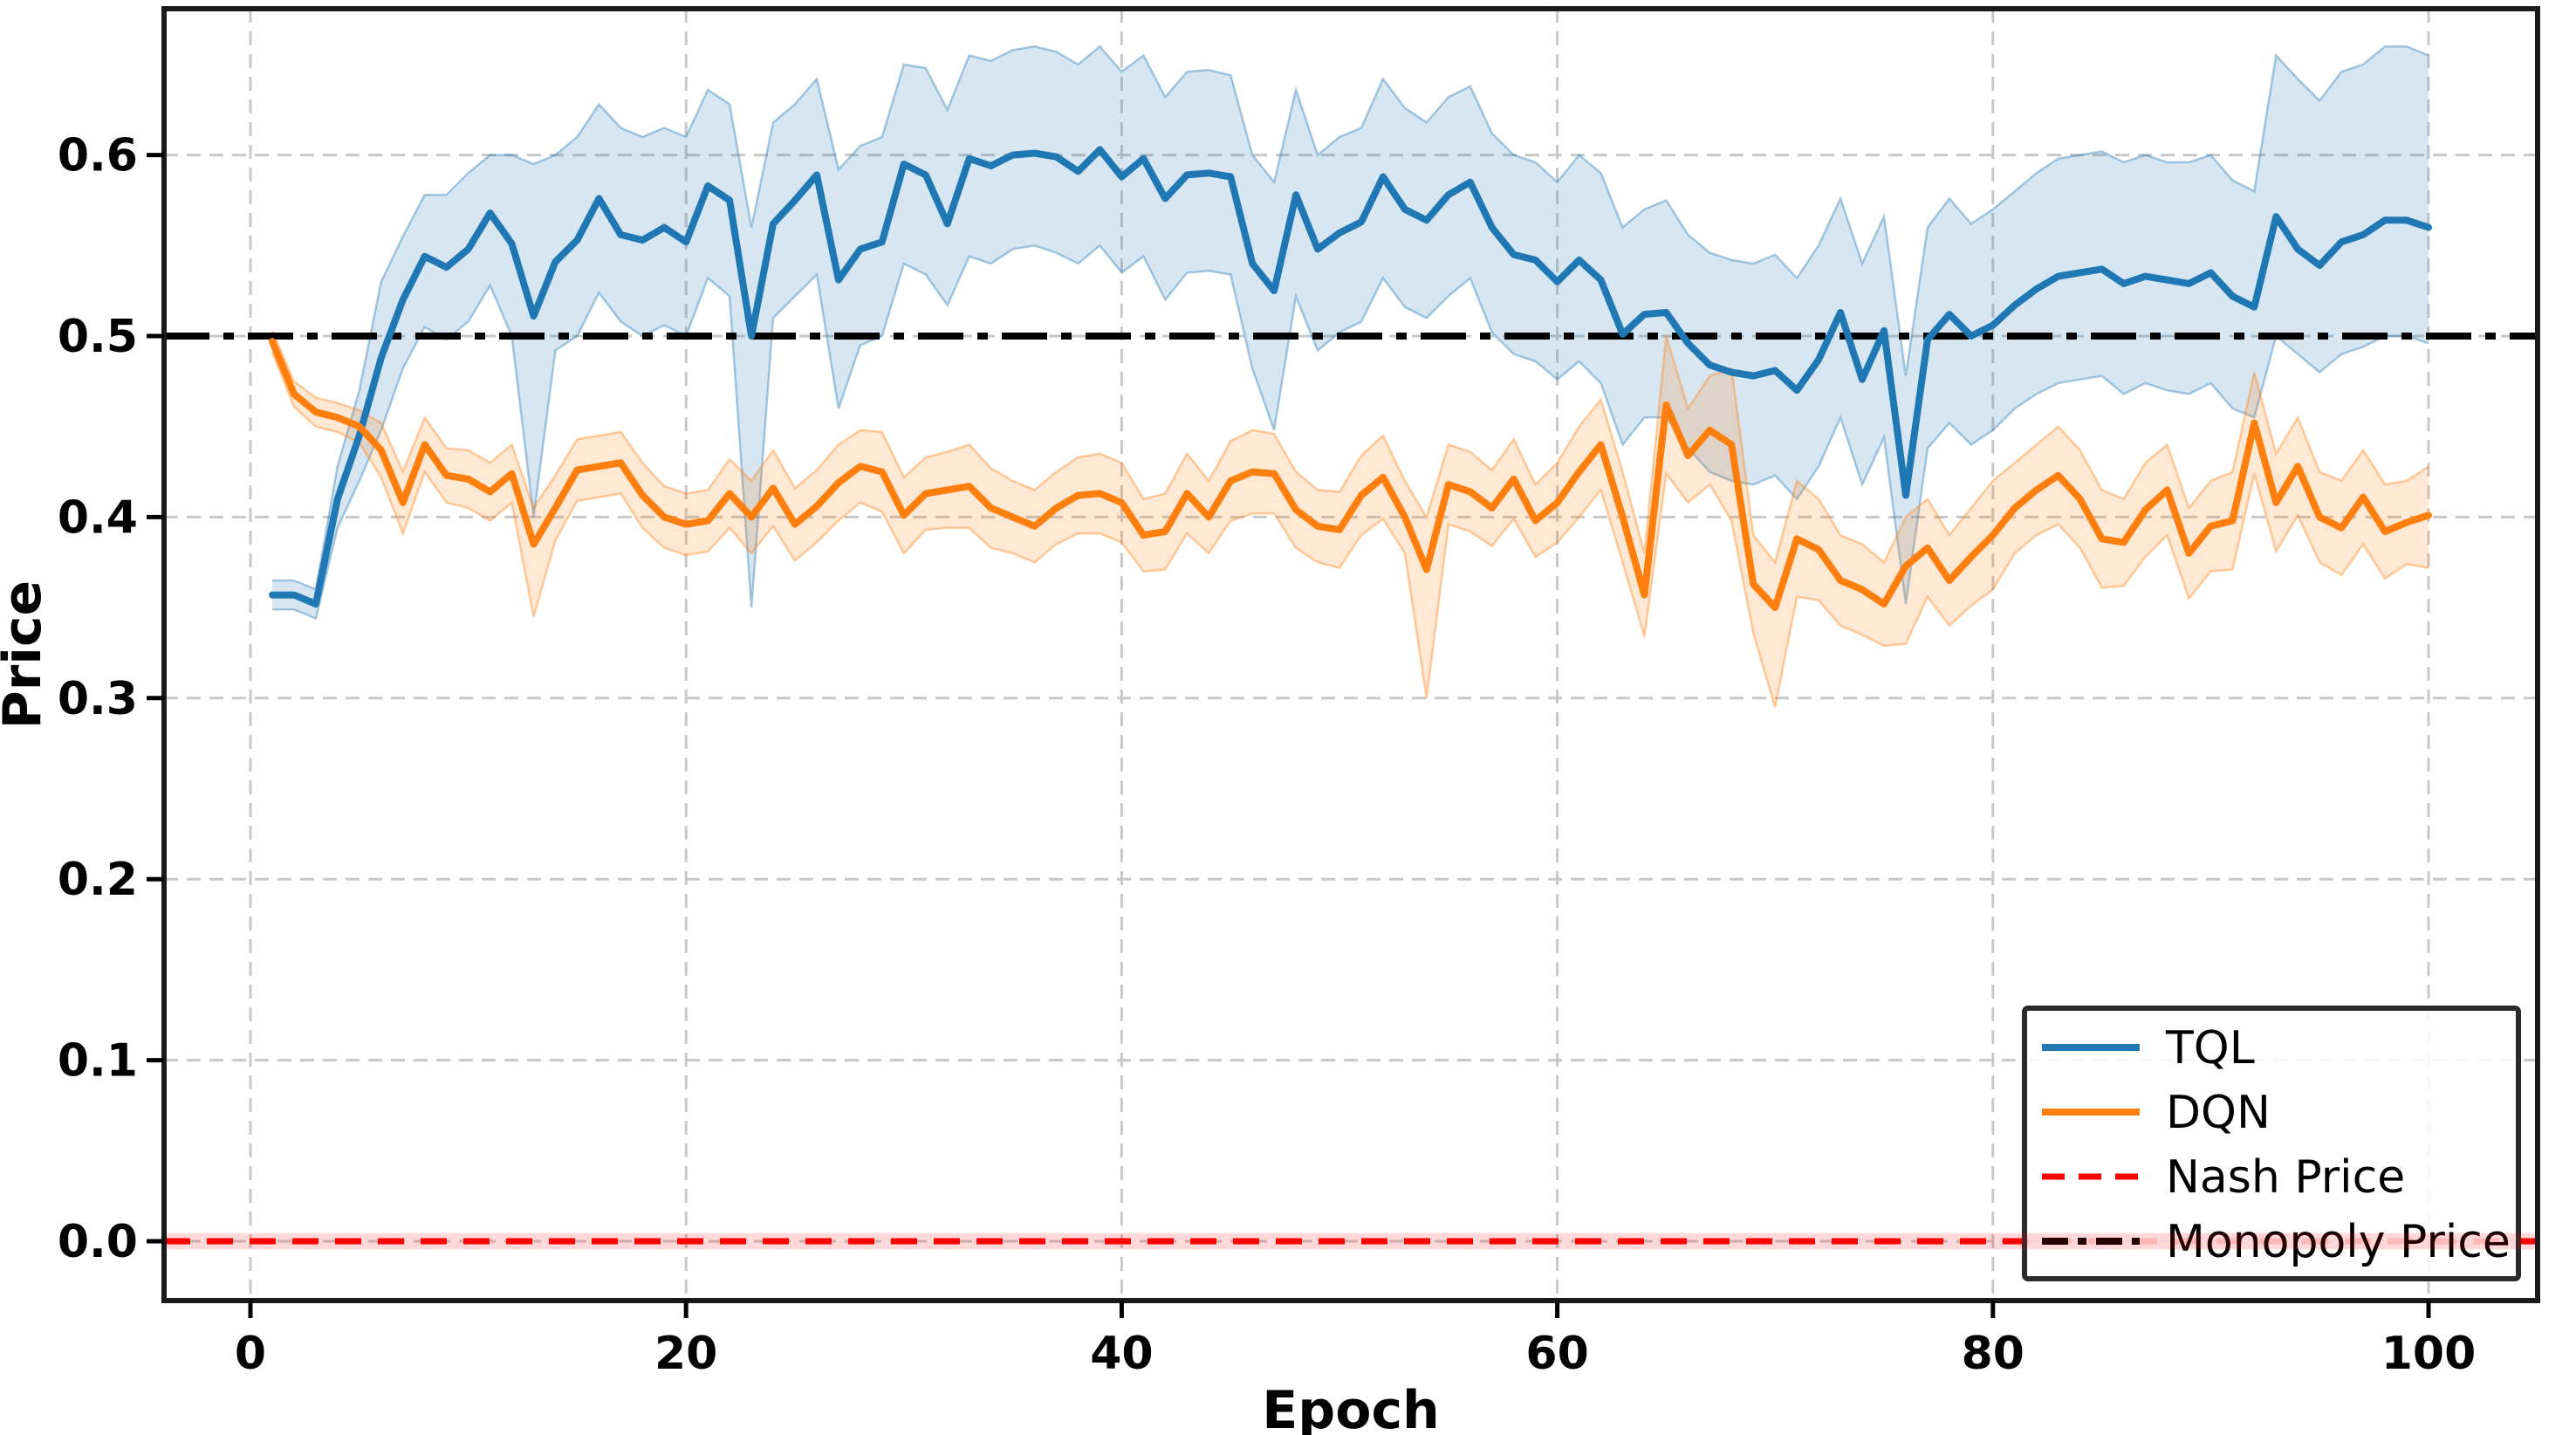  What do you see at coordinates (1993, 1354) in the screenshot?
I see `x-tick-label: 80` at bounding box center [1993, 1354].